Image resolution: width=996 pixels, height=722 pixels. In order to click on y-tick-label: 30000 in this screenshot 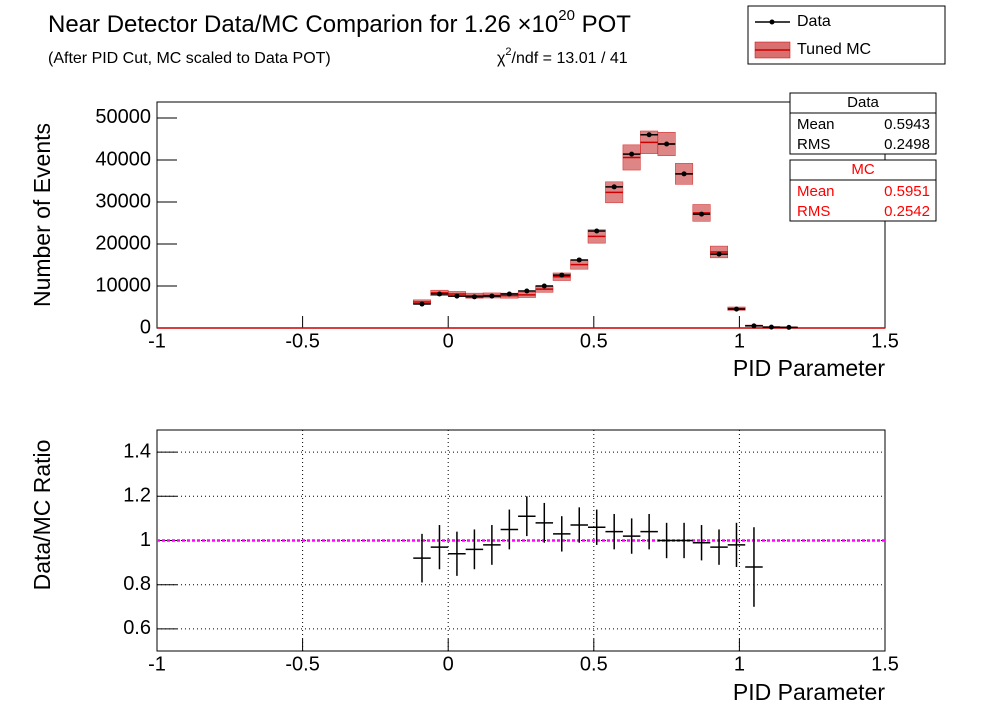, I will do `click(123, 201)`.